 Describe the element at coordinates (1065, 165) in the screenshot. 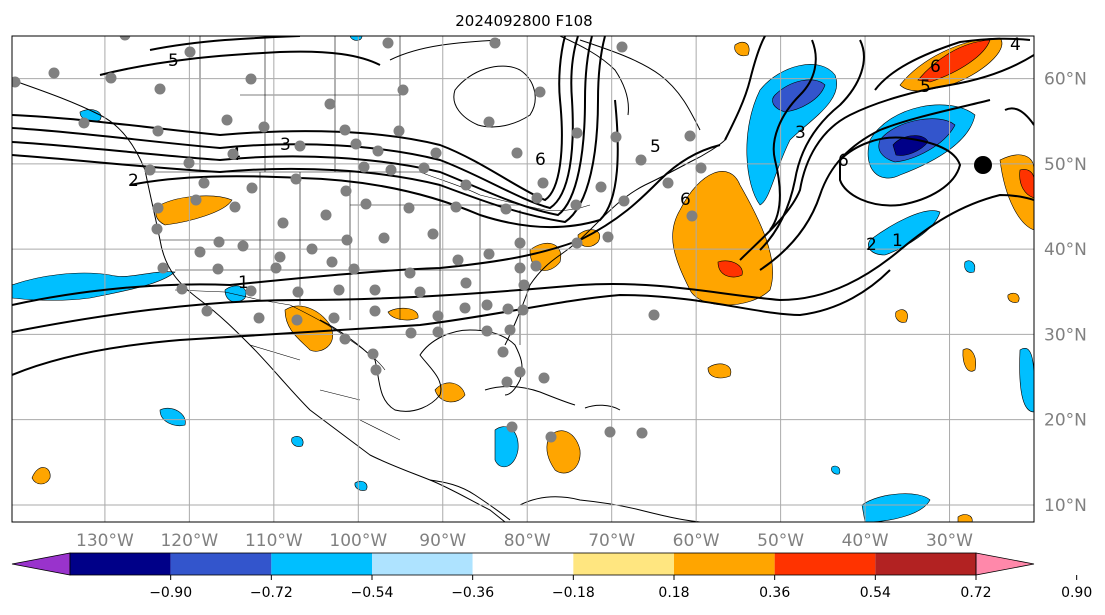

I see `latitude-label: 50°N` at that location.